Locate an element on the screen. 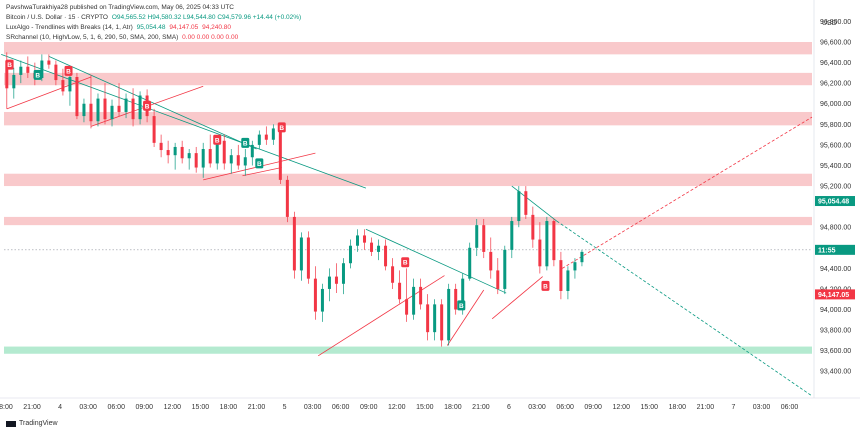 The width and height of the screenshot is (860, 433). price-labels: 95,054.48 11:55 94,147.05 is located at coordinates (835, 248).